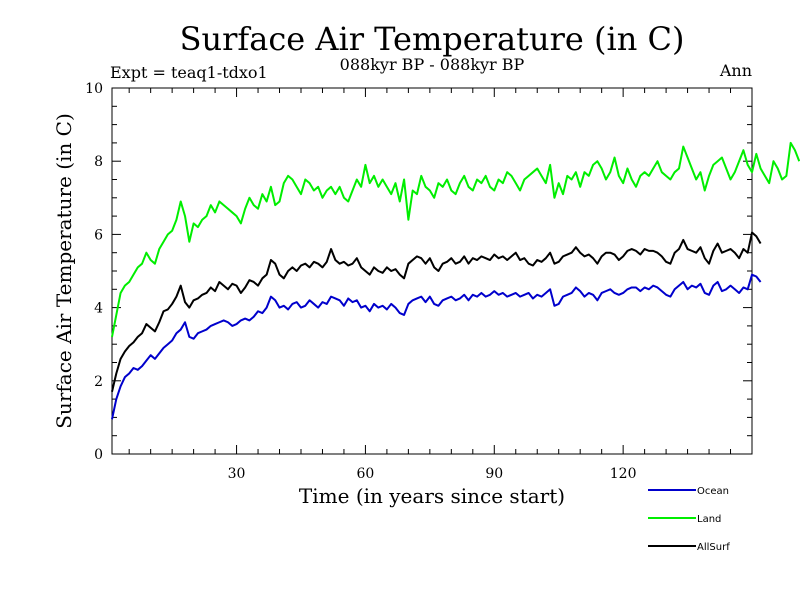 The height and width of the screenshot is (600, 800). What do you see at coordinates (494, 474) in the screenshot?
I see `x-tick-label: 90` at bounding box center [494, 474].